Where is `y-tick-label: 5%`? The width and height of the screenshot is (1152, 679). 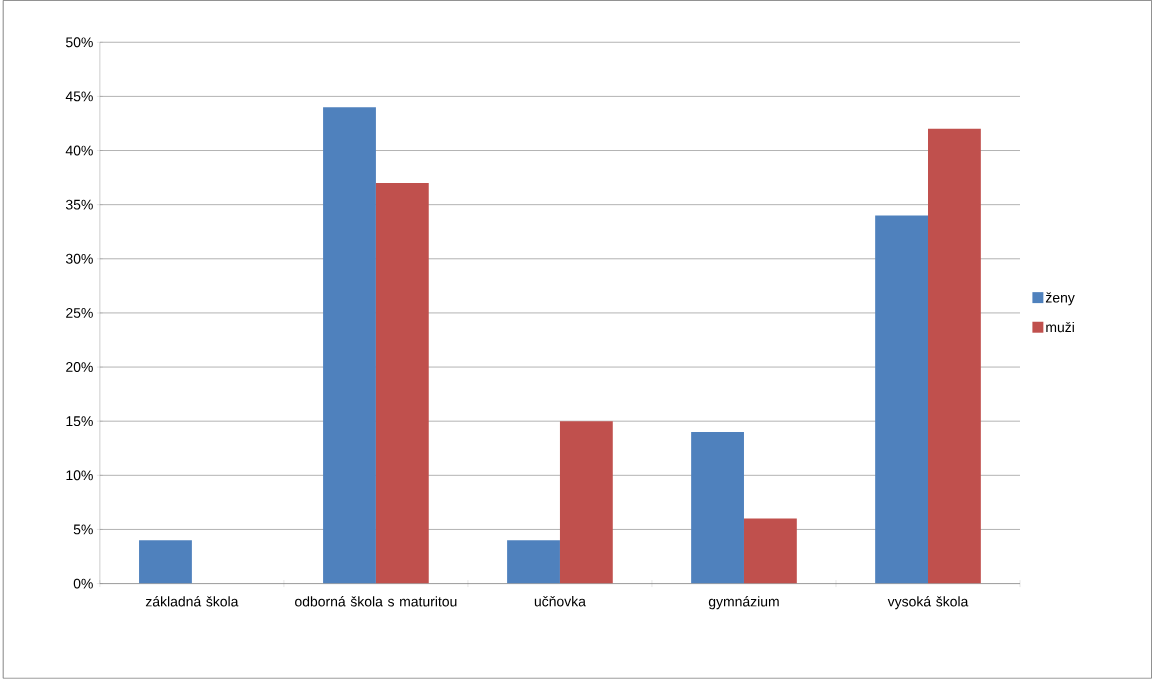
y-tick-label: 5% is located at coordinates (83, 529).